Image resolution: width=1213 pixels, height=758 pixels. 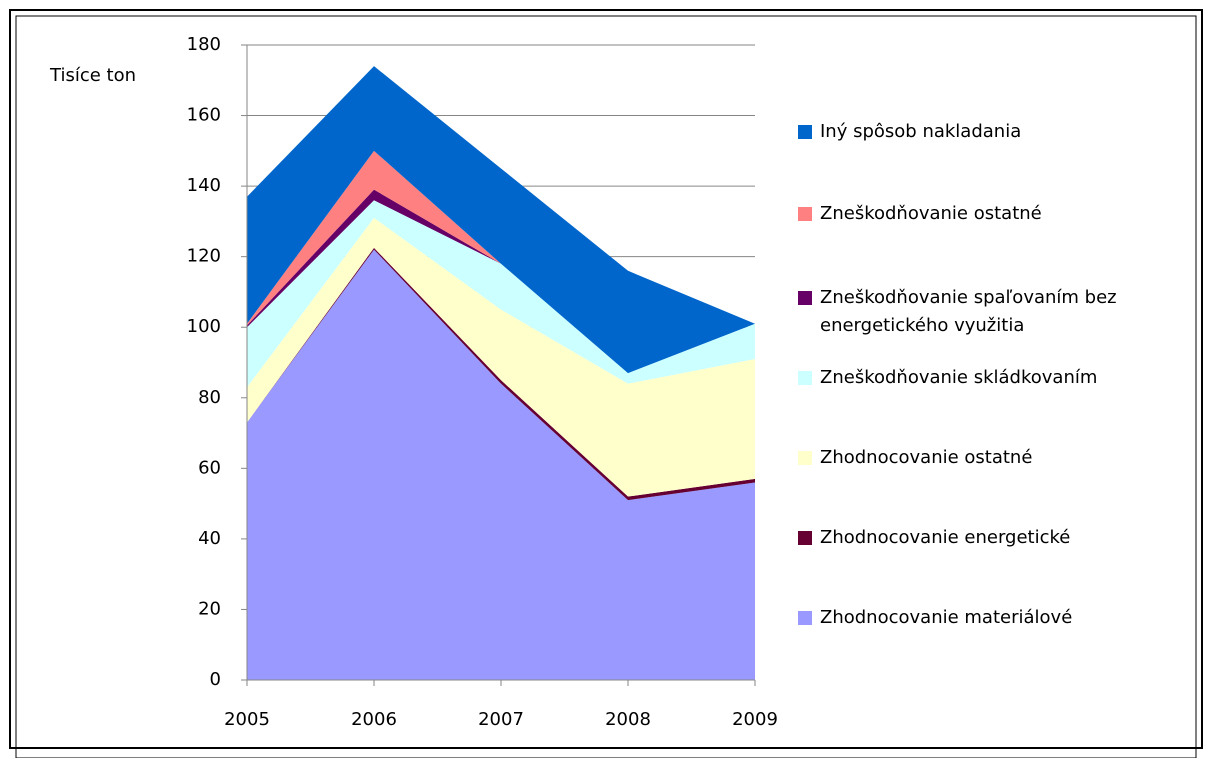 I want to click on legend-label: Iný spôsob nakladania, so click(x=921, y=131).